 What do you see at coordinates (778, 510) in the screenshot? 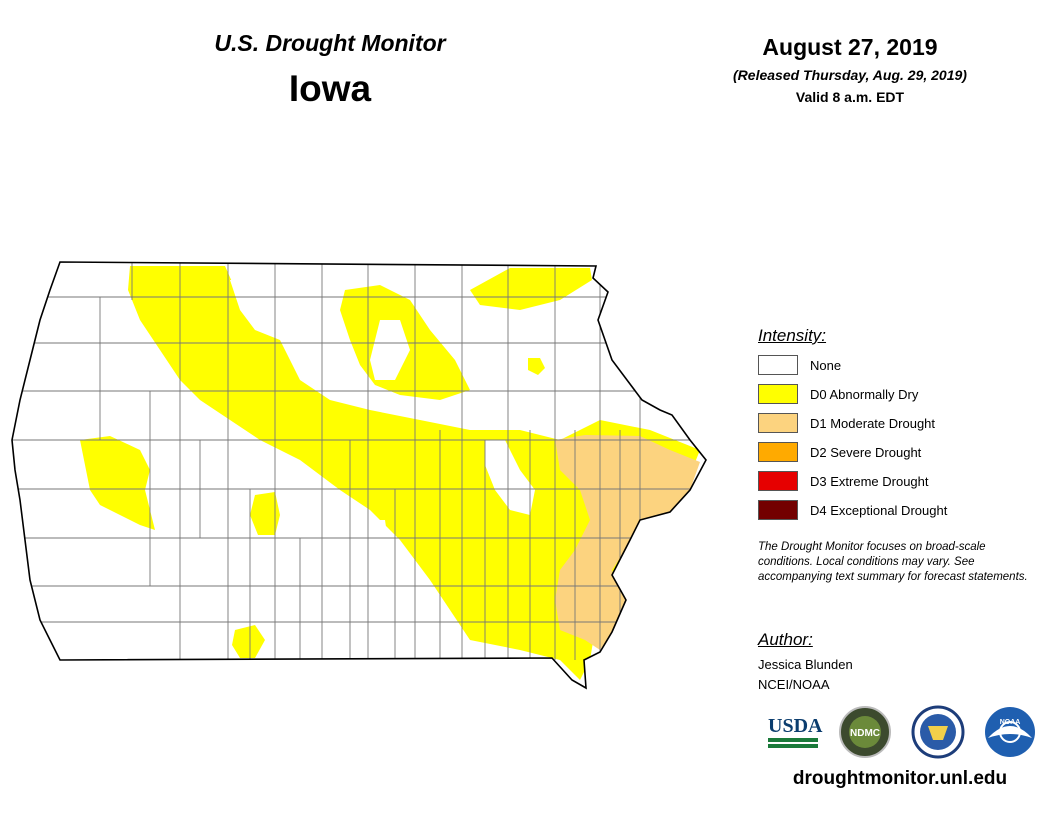
I see `legend-swatch-d4` at bounding box center [778, 510].